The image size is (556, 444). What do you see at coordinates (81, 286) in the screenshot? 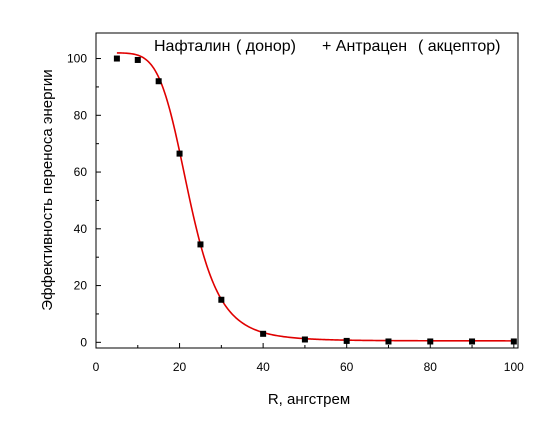
I see `y-tick-label-20: 20` at bounding box center [81, 286].